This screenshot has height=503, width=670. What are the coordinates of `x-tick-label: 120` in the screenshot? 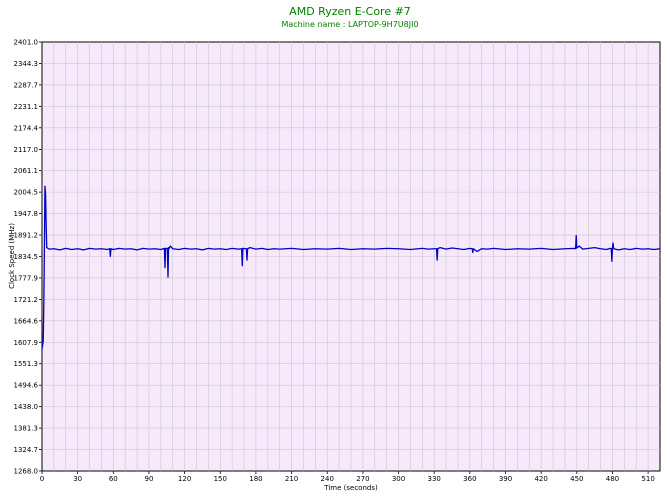 It's located at (184, 479).